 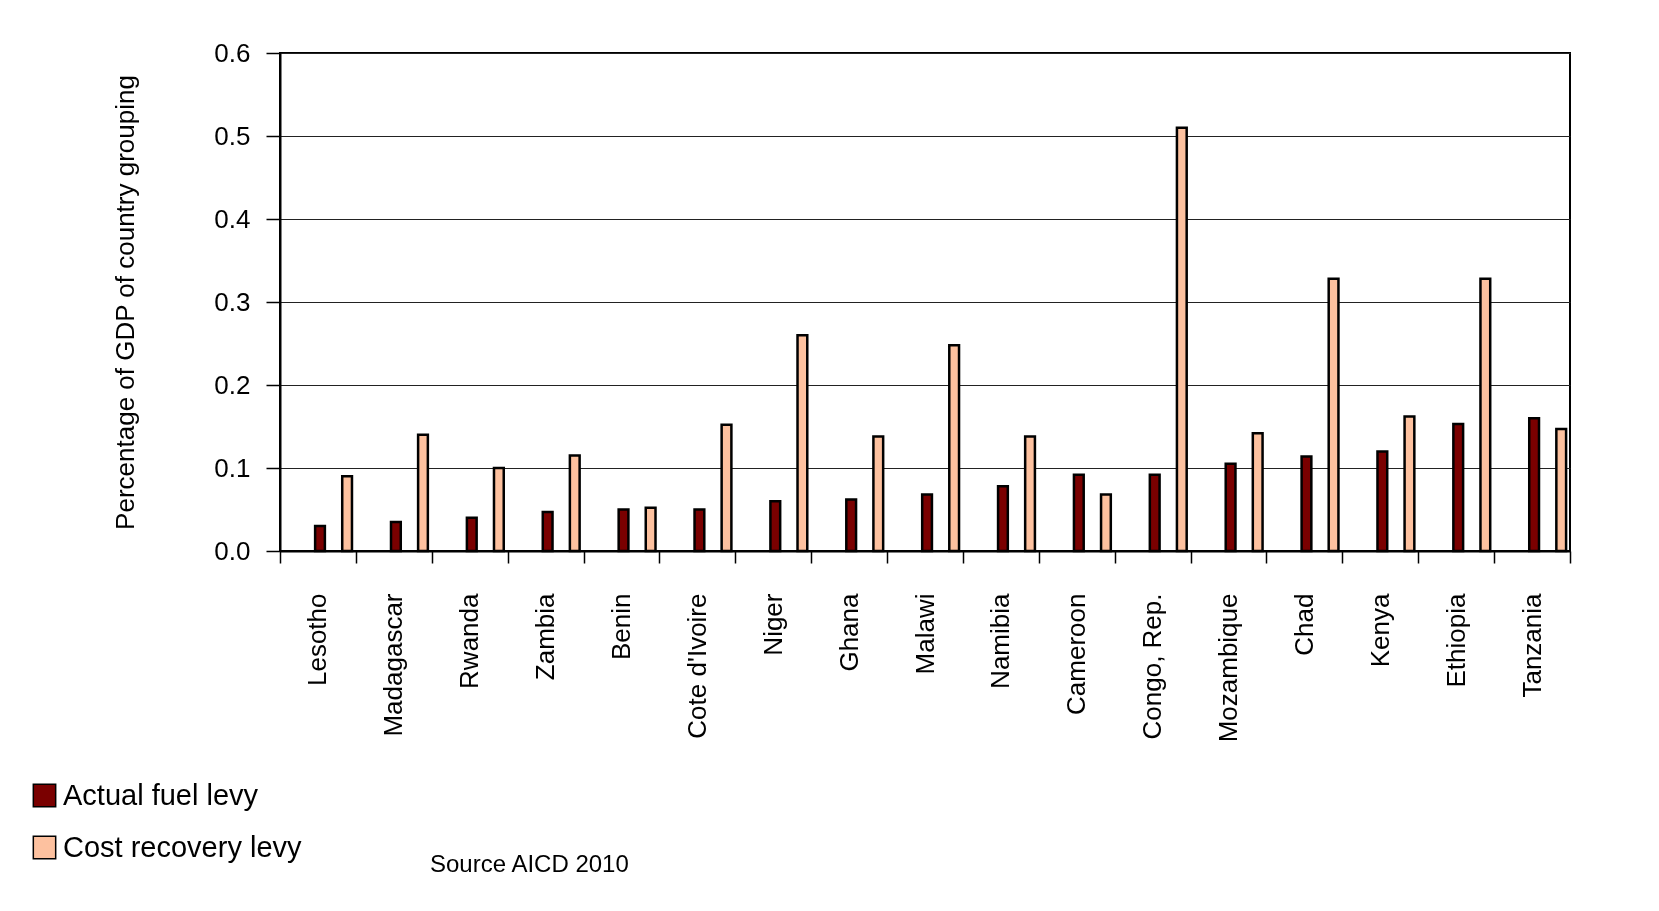 What do you see at coordinates (924, 634) in the screenshot?
I see `x-tick-label: Malawi` at bounding box center [924, 634].